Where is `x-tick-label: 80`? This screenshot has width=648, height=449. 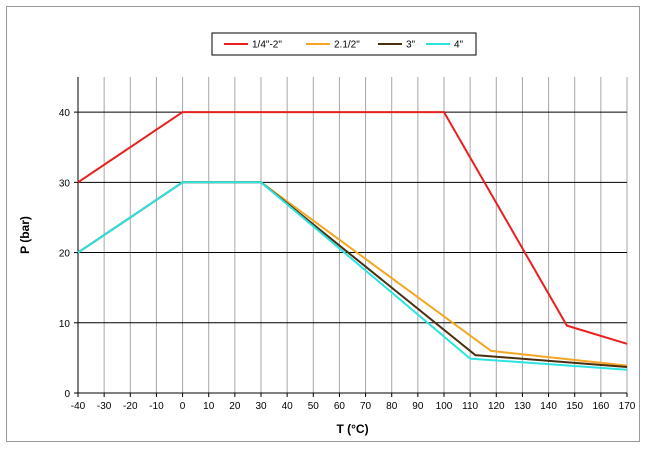 x-tick-label: 80 is located at coordinates (392, 406).